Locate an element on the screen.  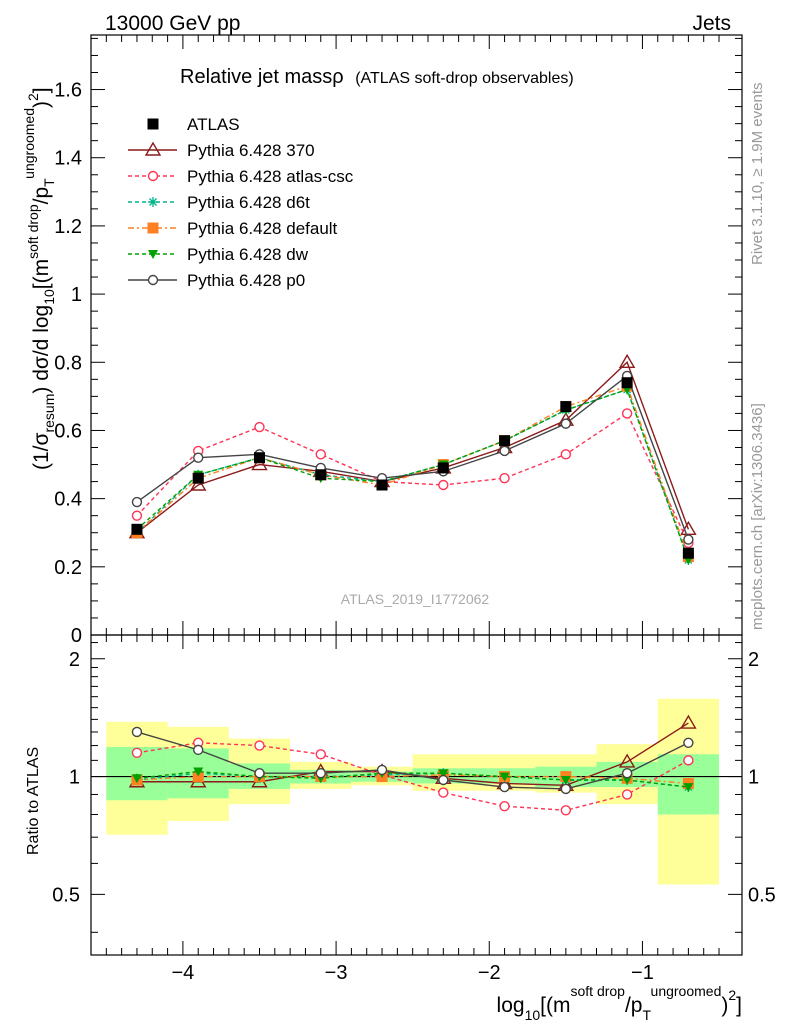
main-series is located at coordinates (412, 459).